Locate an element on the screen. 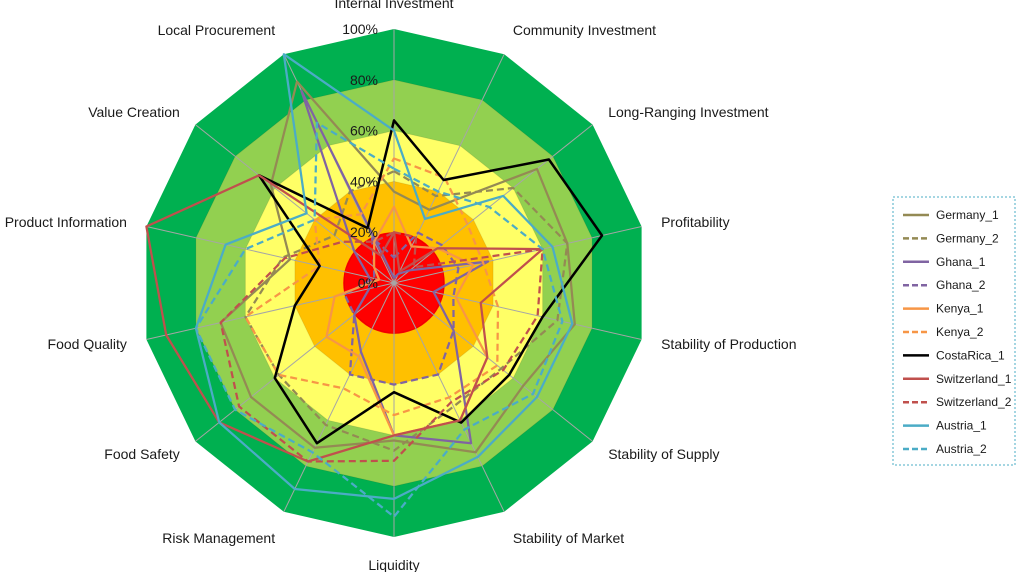 Image resolution: width=1024 pixels, height=572 pixels. legend-item: Kenya_1 is located at coordinates (943, 309).